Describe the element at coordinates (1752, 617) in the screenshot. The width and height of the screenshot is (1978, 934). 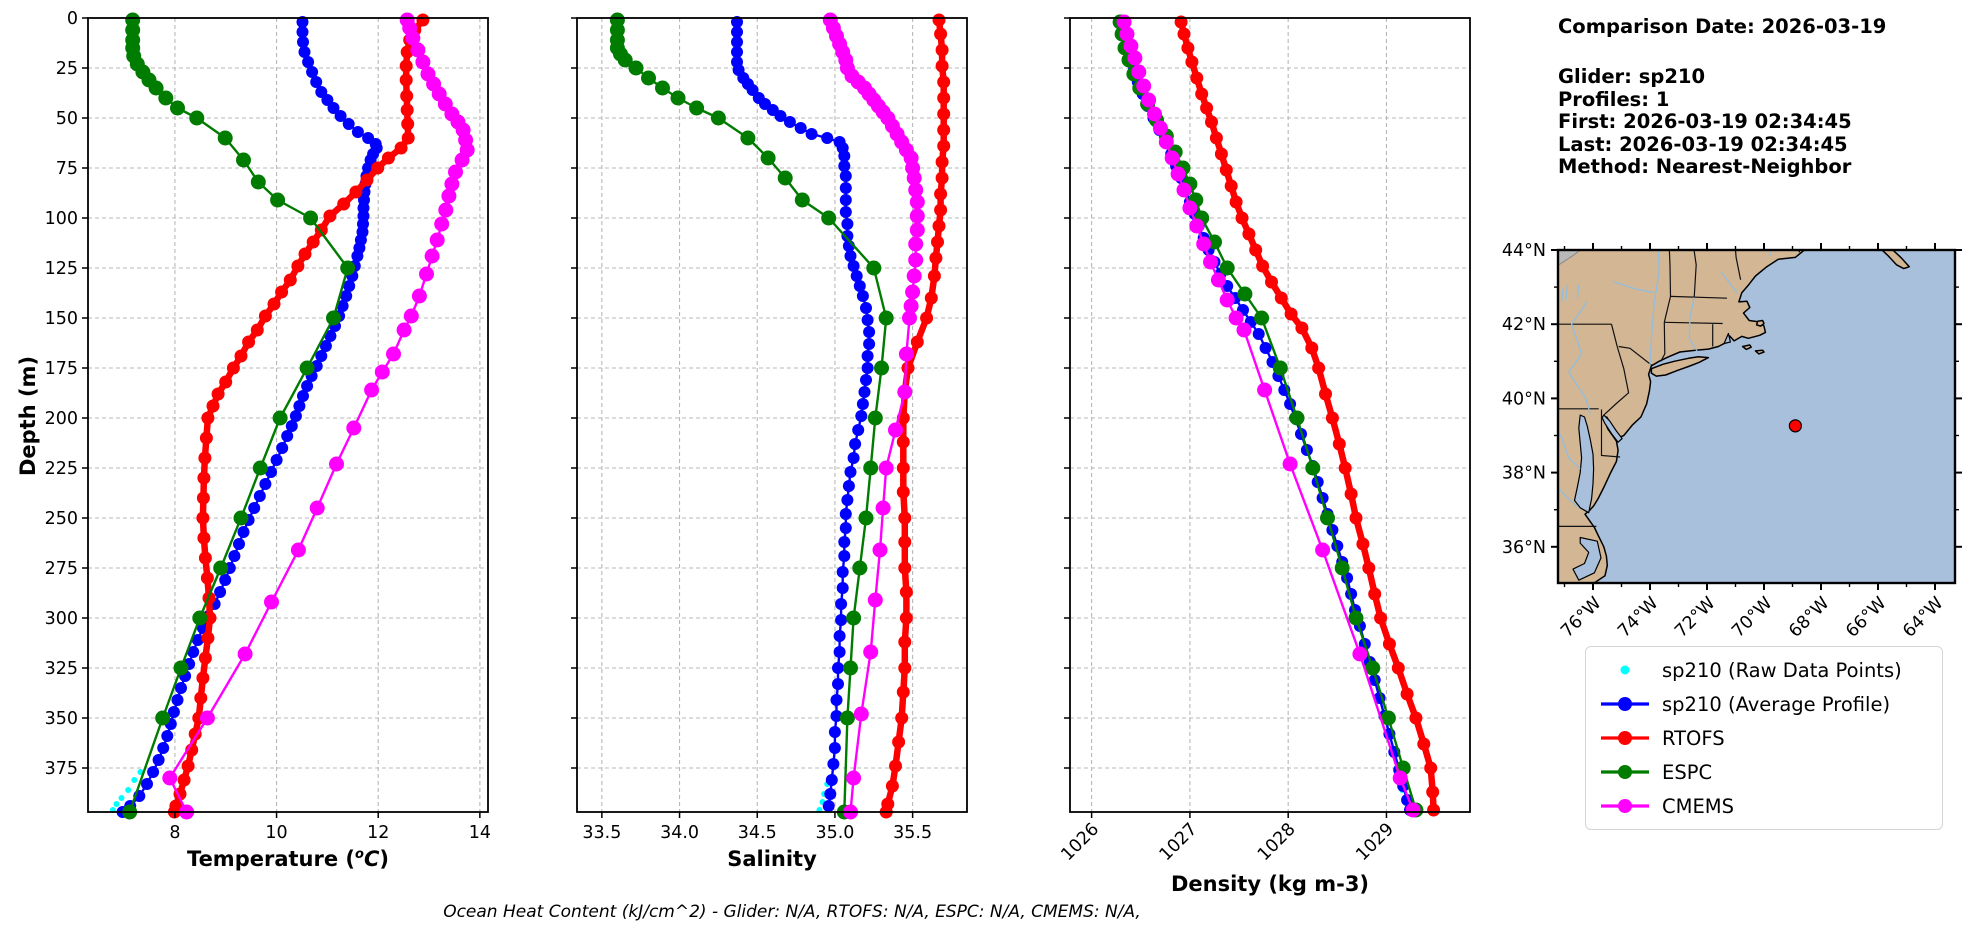
I see `map-lon-tick-label: 70°W` at that location.